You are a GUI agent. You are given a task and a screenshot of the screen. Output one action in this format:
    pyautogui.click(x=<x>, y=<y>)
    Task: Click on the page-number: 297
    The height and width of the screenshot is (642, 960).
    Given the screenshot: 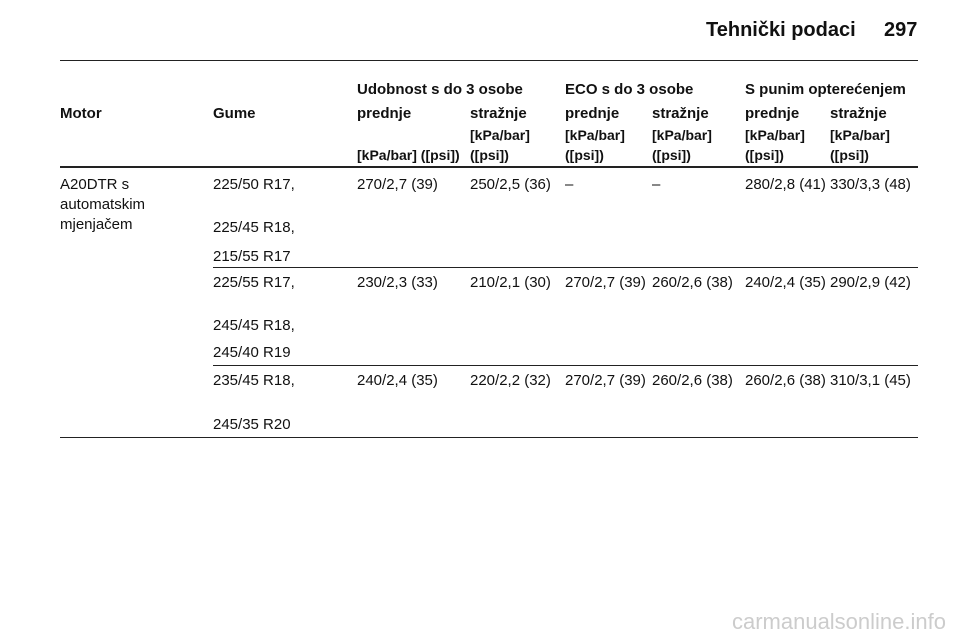 What is the action you would take?
    pyautogui.click(x=901, y=30)
    